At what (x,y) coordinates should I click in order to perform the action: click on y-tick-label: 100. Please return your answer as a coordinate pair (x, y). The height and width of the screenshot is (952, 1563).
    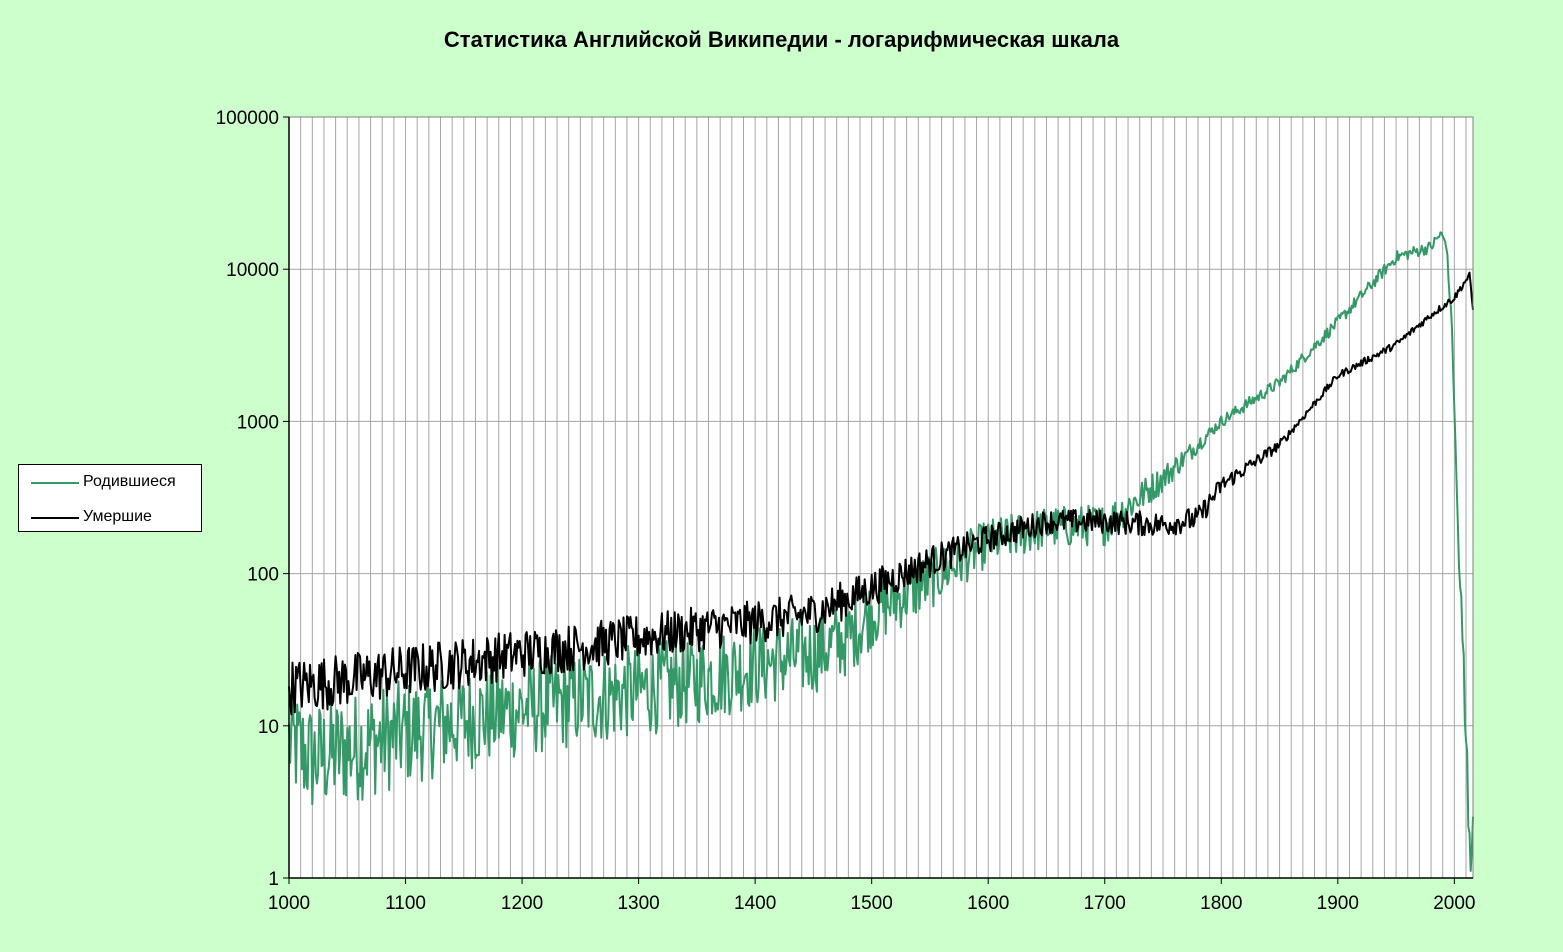
    Looking at the image, I should click on (263, 575).